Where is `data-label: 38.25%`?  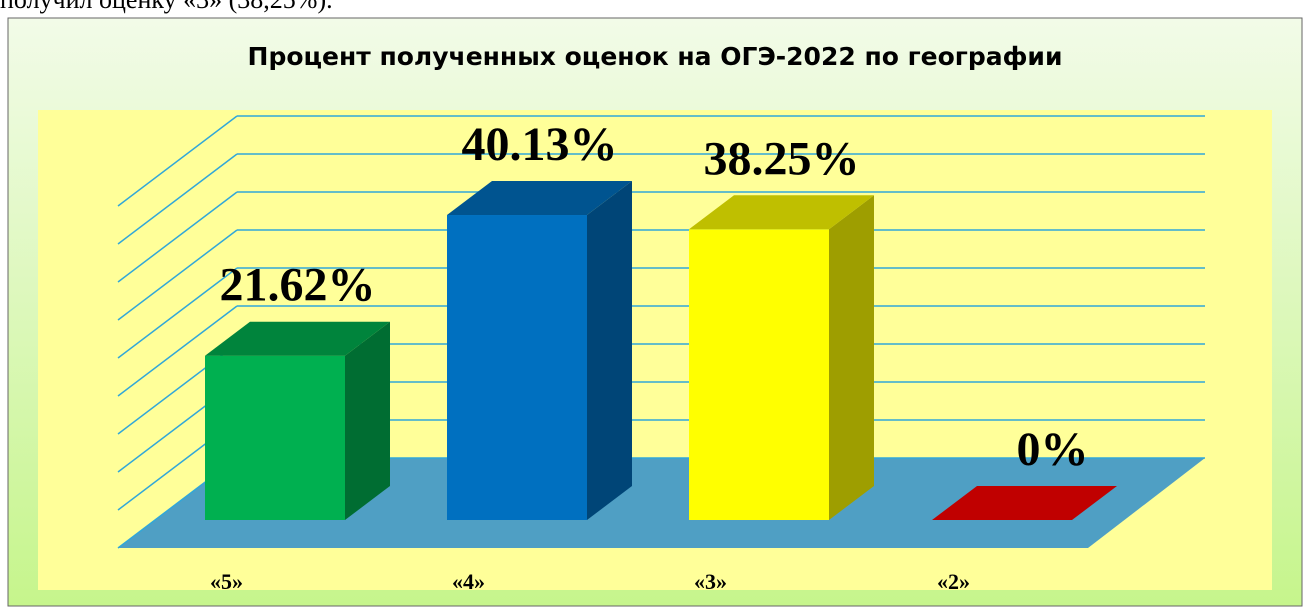
data-label: 38.25% is located at coordinates (782, 158).